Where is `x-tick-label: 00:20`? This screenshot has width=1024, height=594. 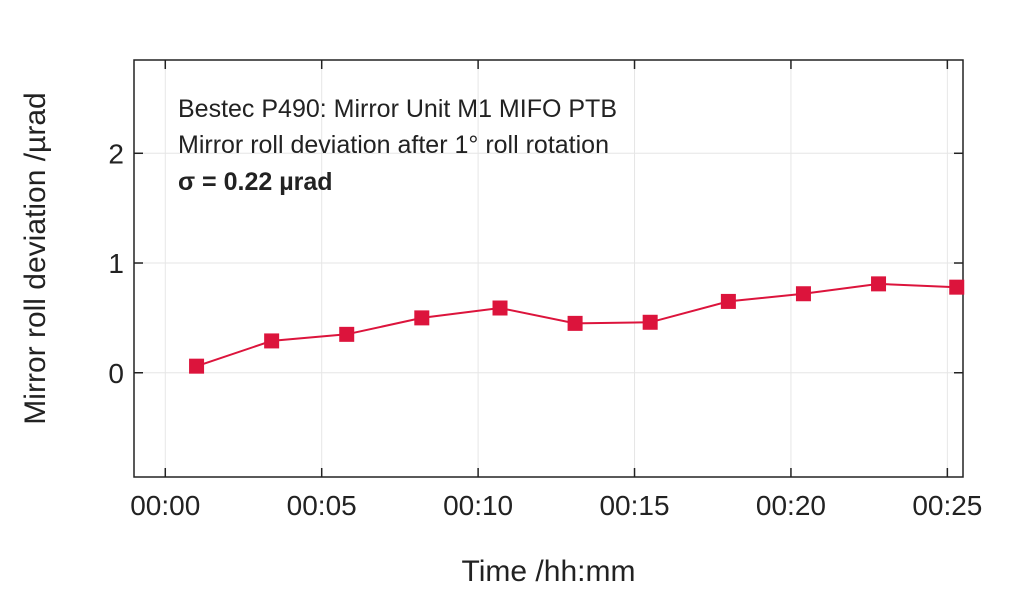
x-tick-label: 00:20 is located at coordinates (791, 505).